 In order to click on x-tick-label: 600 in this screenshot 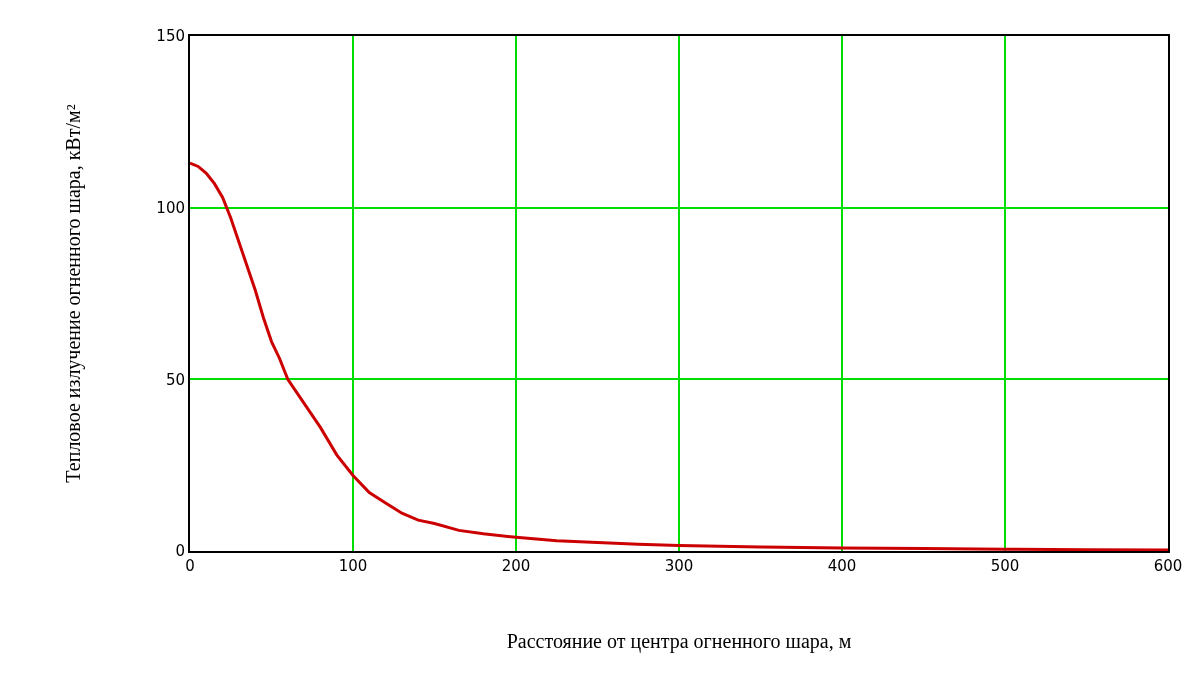, I will do `click(1168, 566)`.